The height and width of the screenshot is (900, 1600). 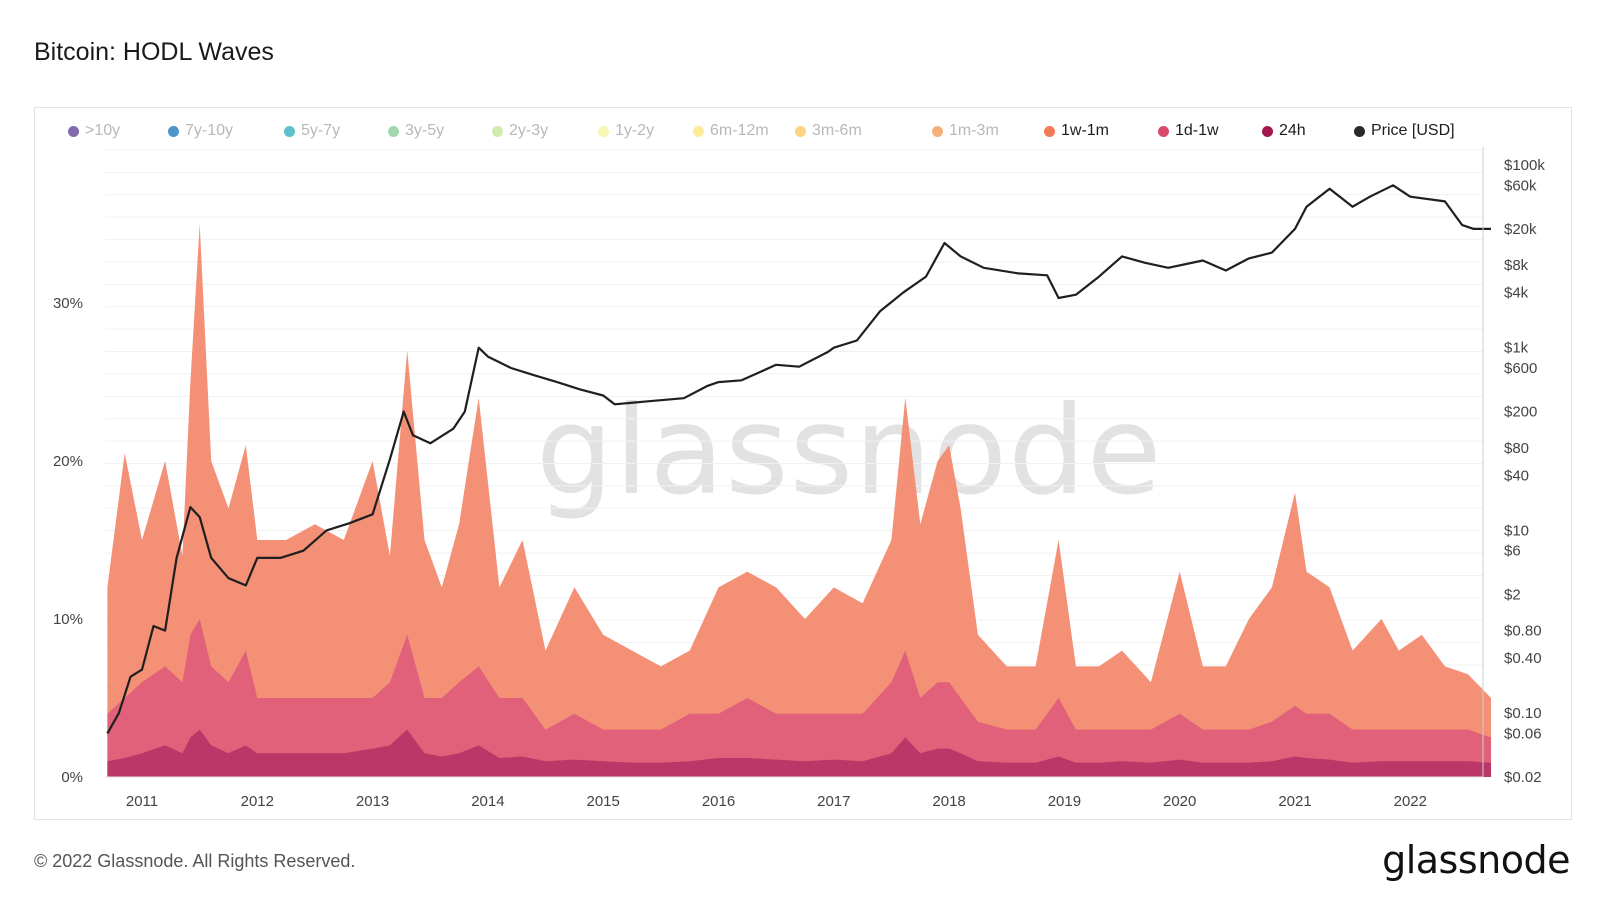 I want to click on legend-label: 2y-3y, so click(x=529, y=130).